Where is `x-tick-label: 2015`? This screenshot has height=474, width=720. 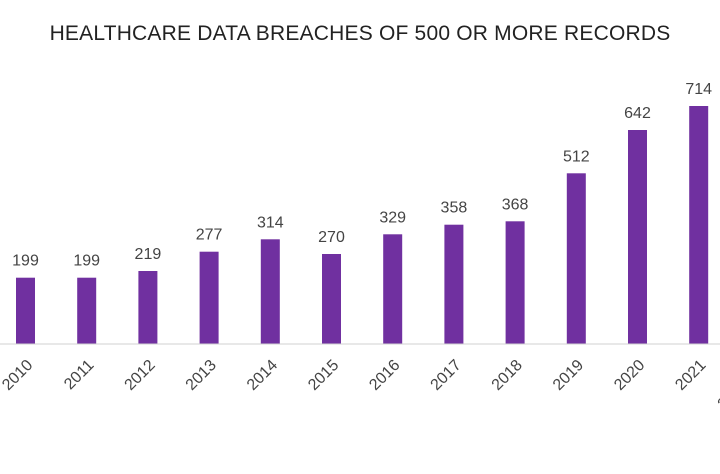 x-tick-label: 2015 is located at coordinates (323, 375).